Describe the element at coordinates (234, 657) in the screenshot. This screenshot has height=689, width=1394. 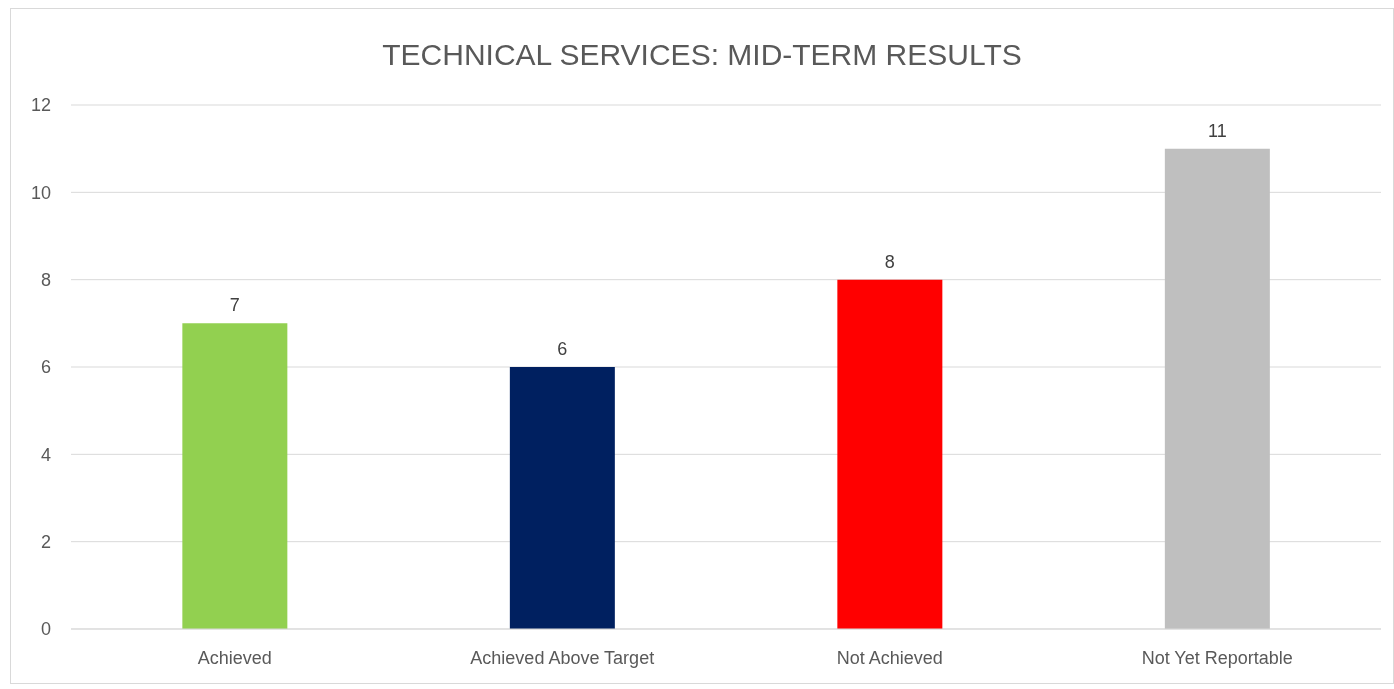
I see `x-tick-label: Achieved` at that location.